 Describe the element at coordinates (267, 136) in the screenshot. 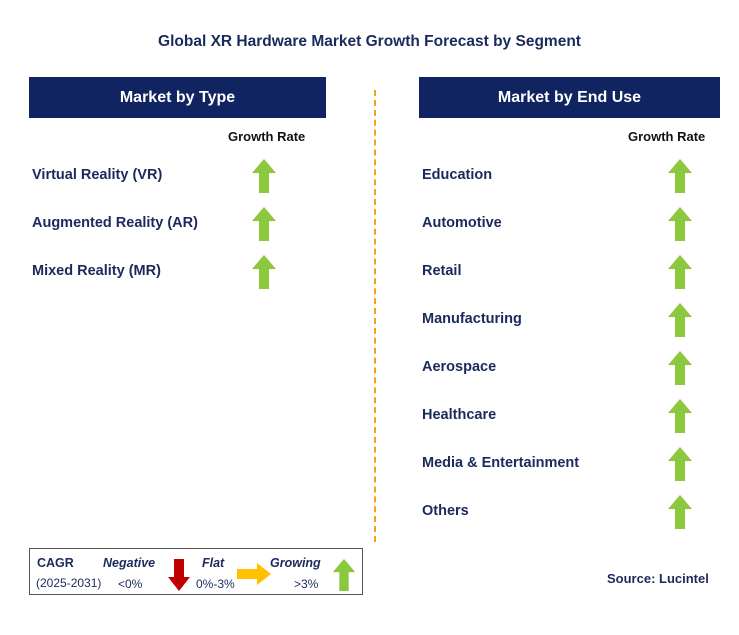

I see `left-growth-rate-header: Growth Rate` at that location.